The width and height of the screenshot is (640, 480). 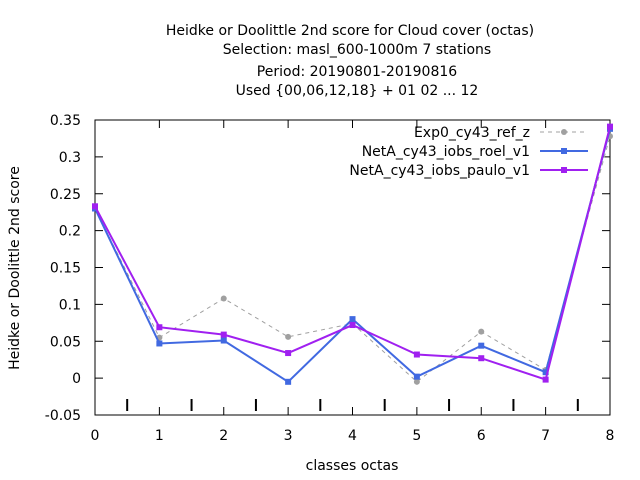 I want to click on x-tick-label: 8, so click(x=610, y=436).